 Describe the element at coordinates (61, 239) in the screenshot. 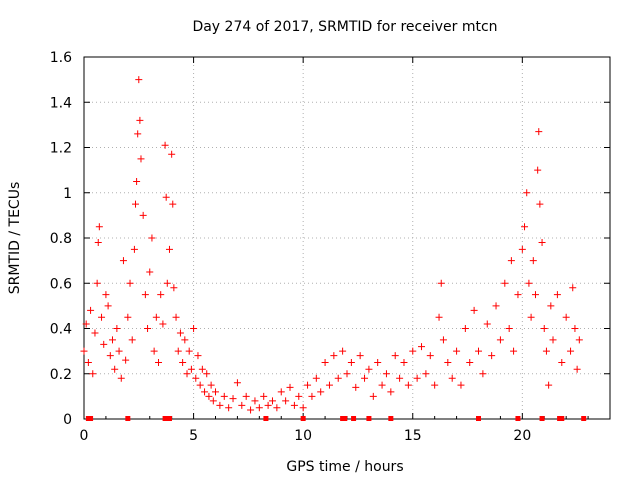

I see `y-tick-label: 0.8` at that location.